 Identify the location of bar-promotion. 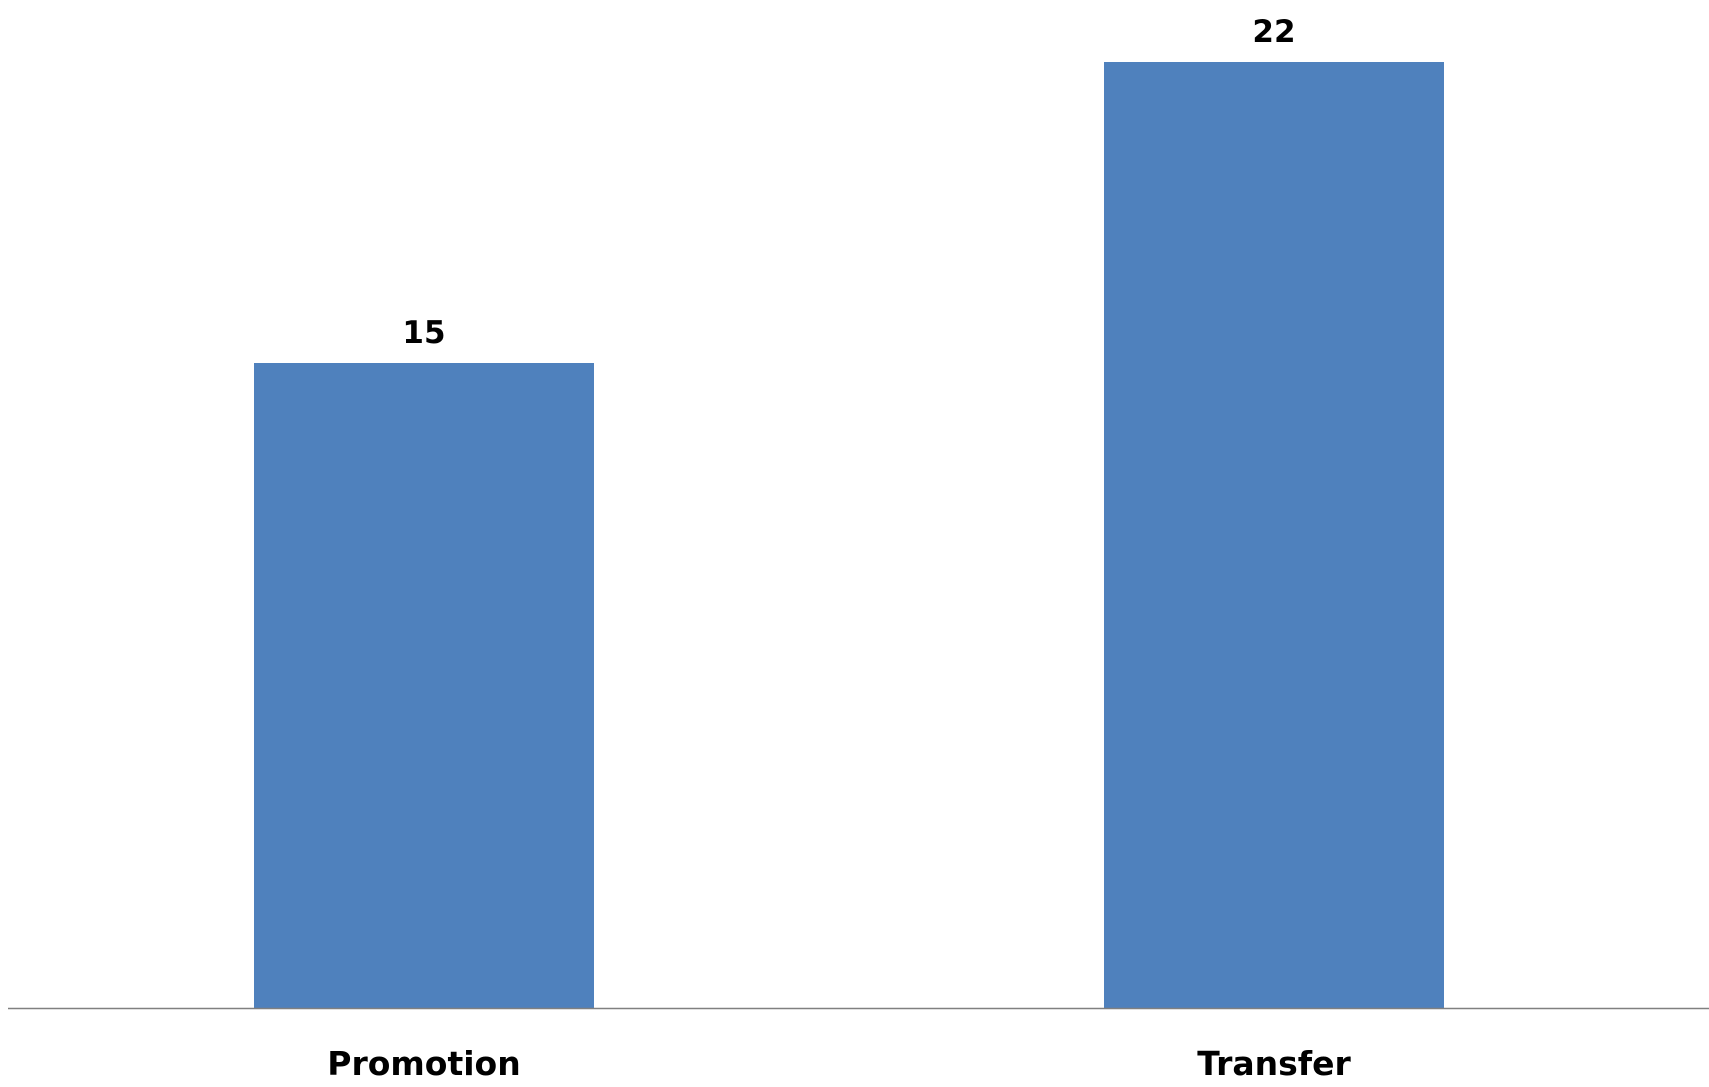
(424, 685).